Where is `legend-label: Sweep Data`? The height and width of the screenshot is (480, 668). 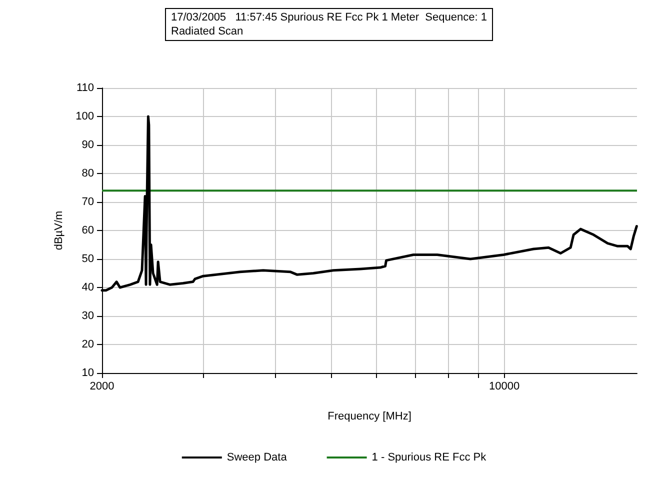
legend-label: Sweep Data is located at coordinates (257, 458).